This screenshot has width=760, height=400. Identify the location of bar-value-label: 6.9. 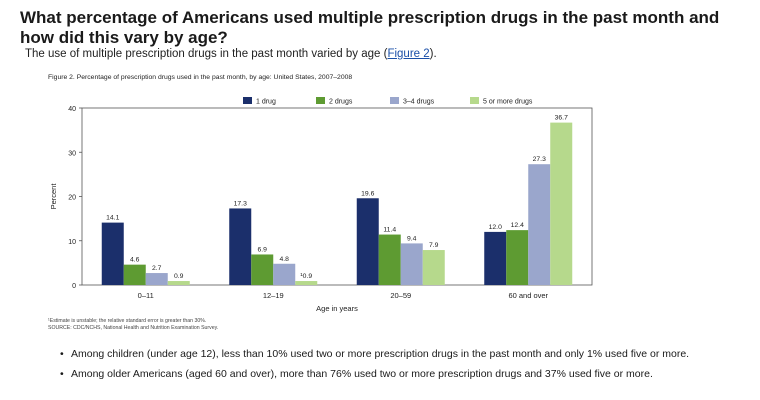
(263, 249).